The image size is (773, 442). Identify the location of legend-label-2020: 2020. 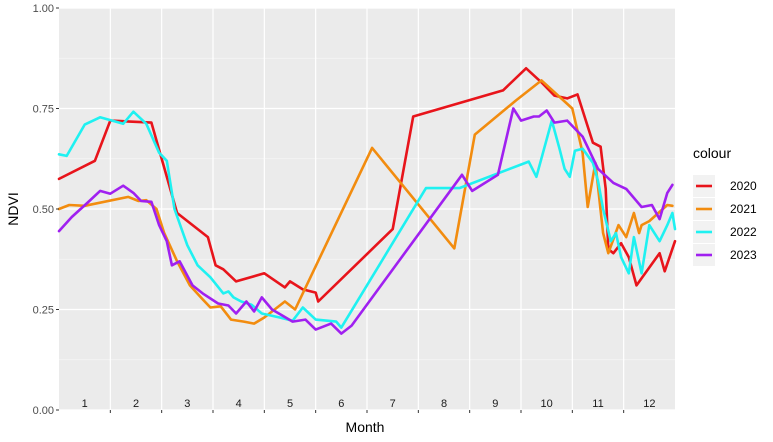
(743, 186).